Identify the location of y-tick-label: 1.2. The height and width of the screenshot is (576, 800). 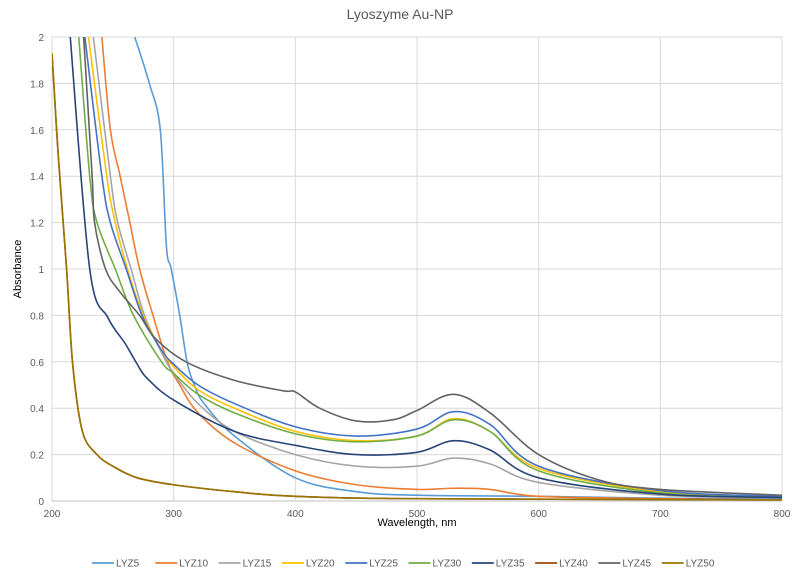
(37, 224).